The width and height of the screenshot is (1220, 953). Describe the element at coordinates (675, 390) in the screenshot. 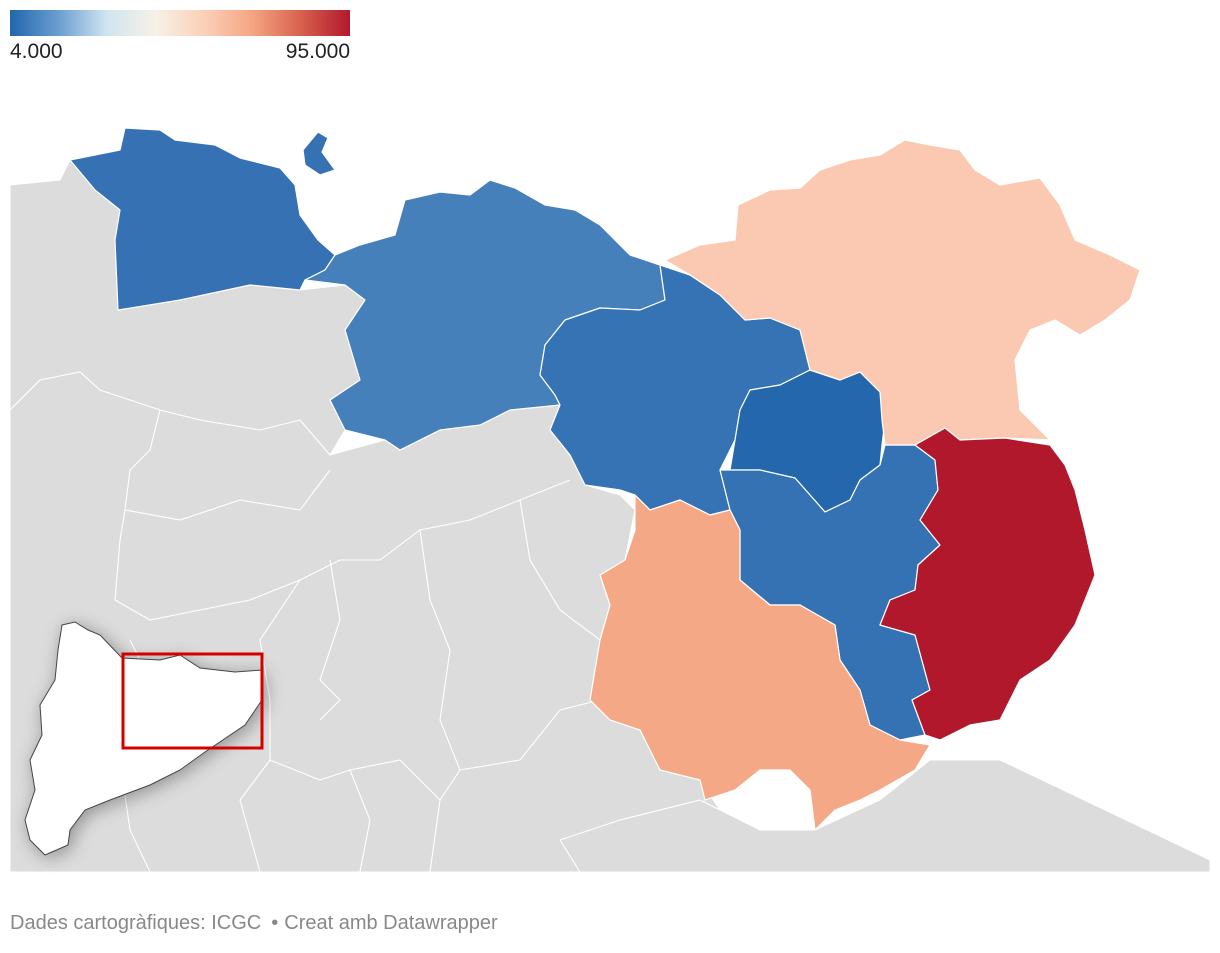

I see `region-center` at that location.